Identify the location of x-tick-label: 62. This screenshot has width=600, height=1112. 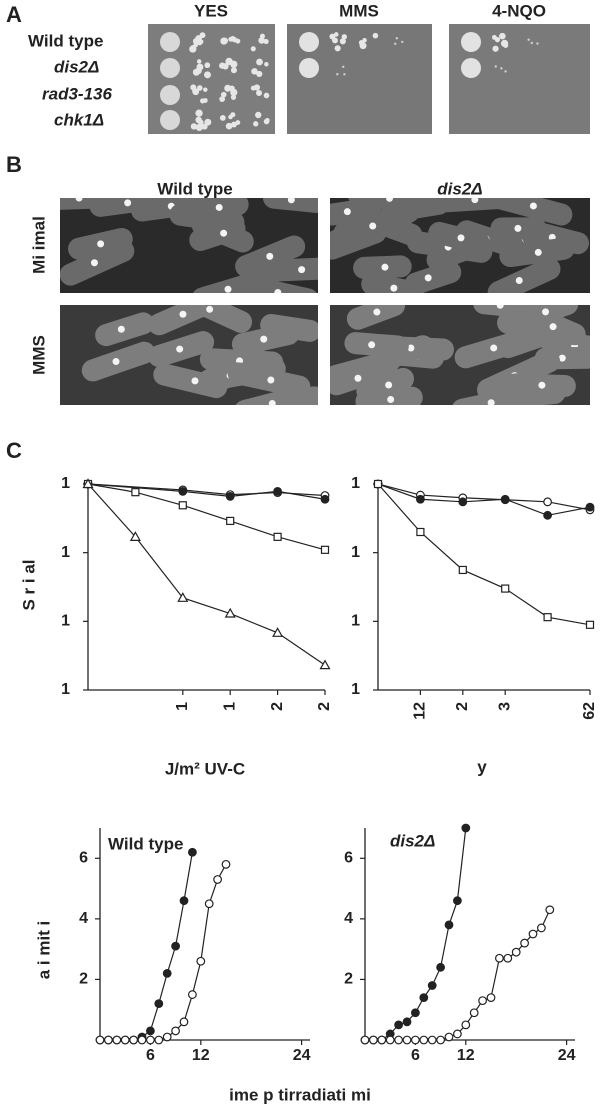
(589, 711).